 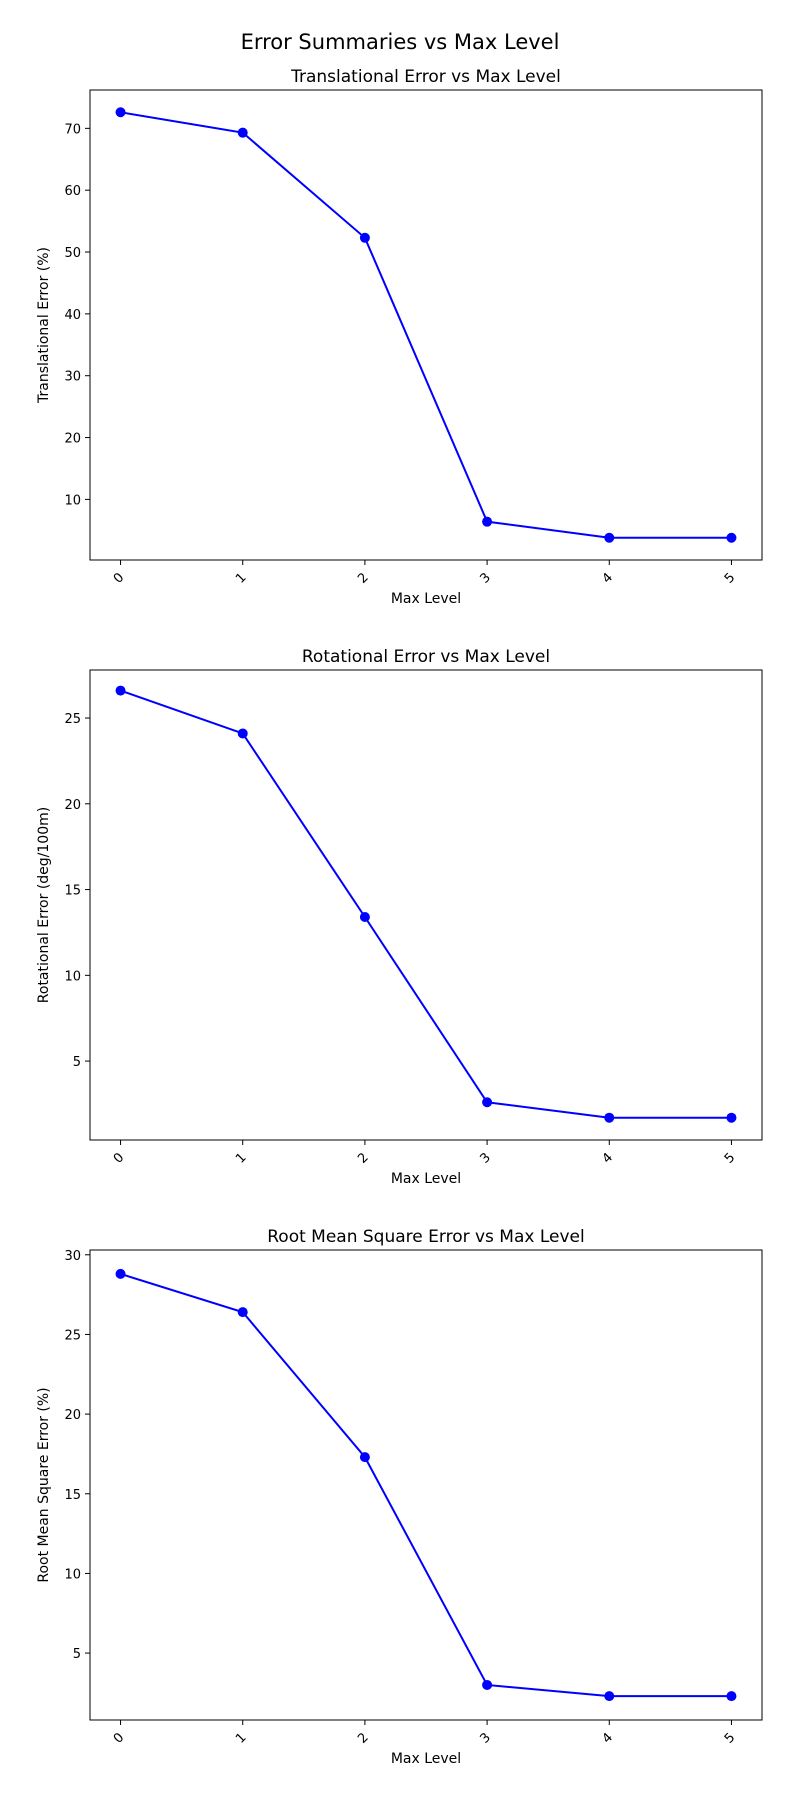 What do you see at coordinates (72, 191) in the screenshot?
I see `y-tick-label: 60` at bounding box center [72, 191].